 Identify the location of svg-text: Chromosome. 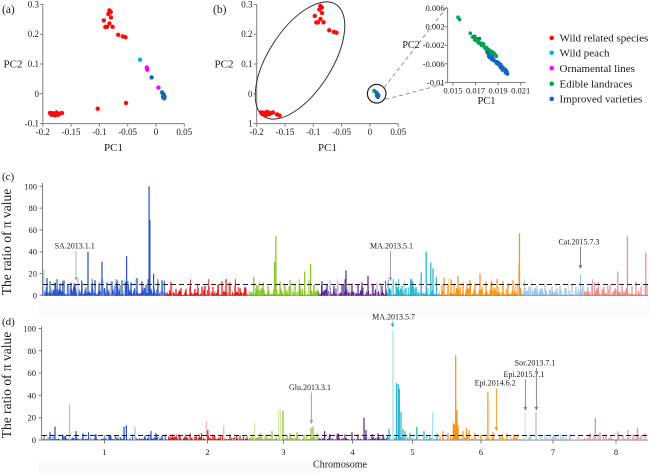
(340, 465).